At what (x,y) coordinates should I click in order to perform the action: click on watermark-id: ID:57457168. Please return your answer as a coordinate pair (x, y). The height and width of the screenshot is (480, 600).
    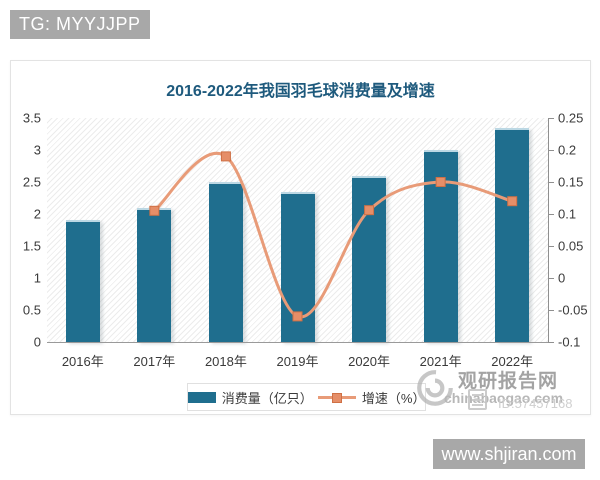
    Looking at the image, I should click on (535, 403).